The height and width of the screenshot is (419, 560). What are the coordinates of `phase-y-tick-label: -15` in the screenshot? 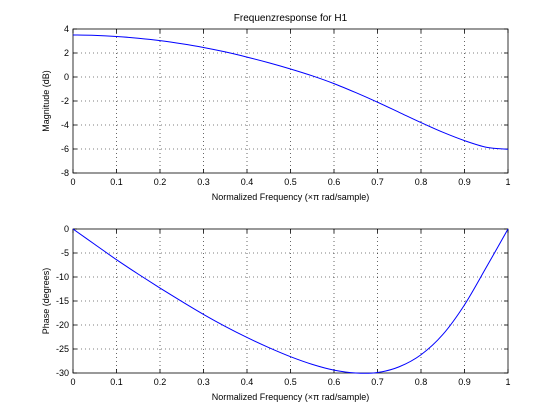 It's located at (62, 301).